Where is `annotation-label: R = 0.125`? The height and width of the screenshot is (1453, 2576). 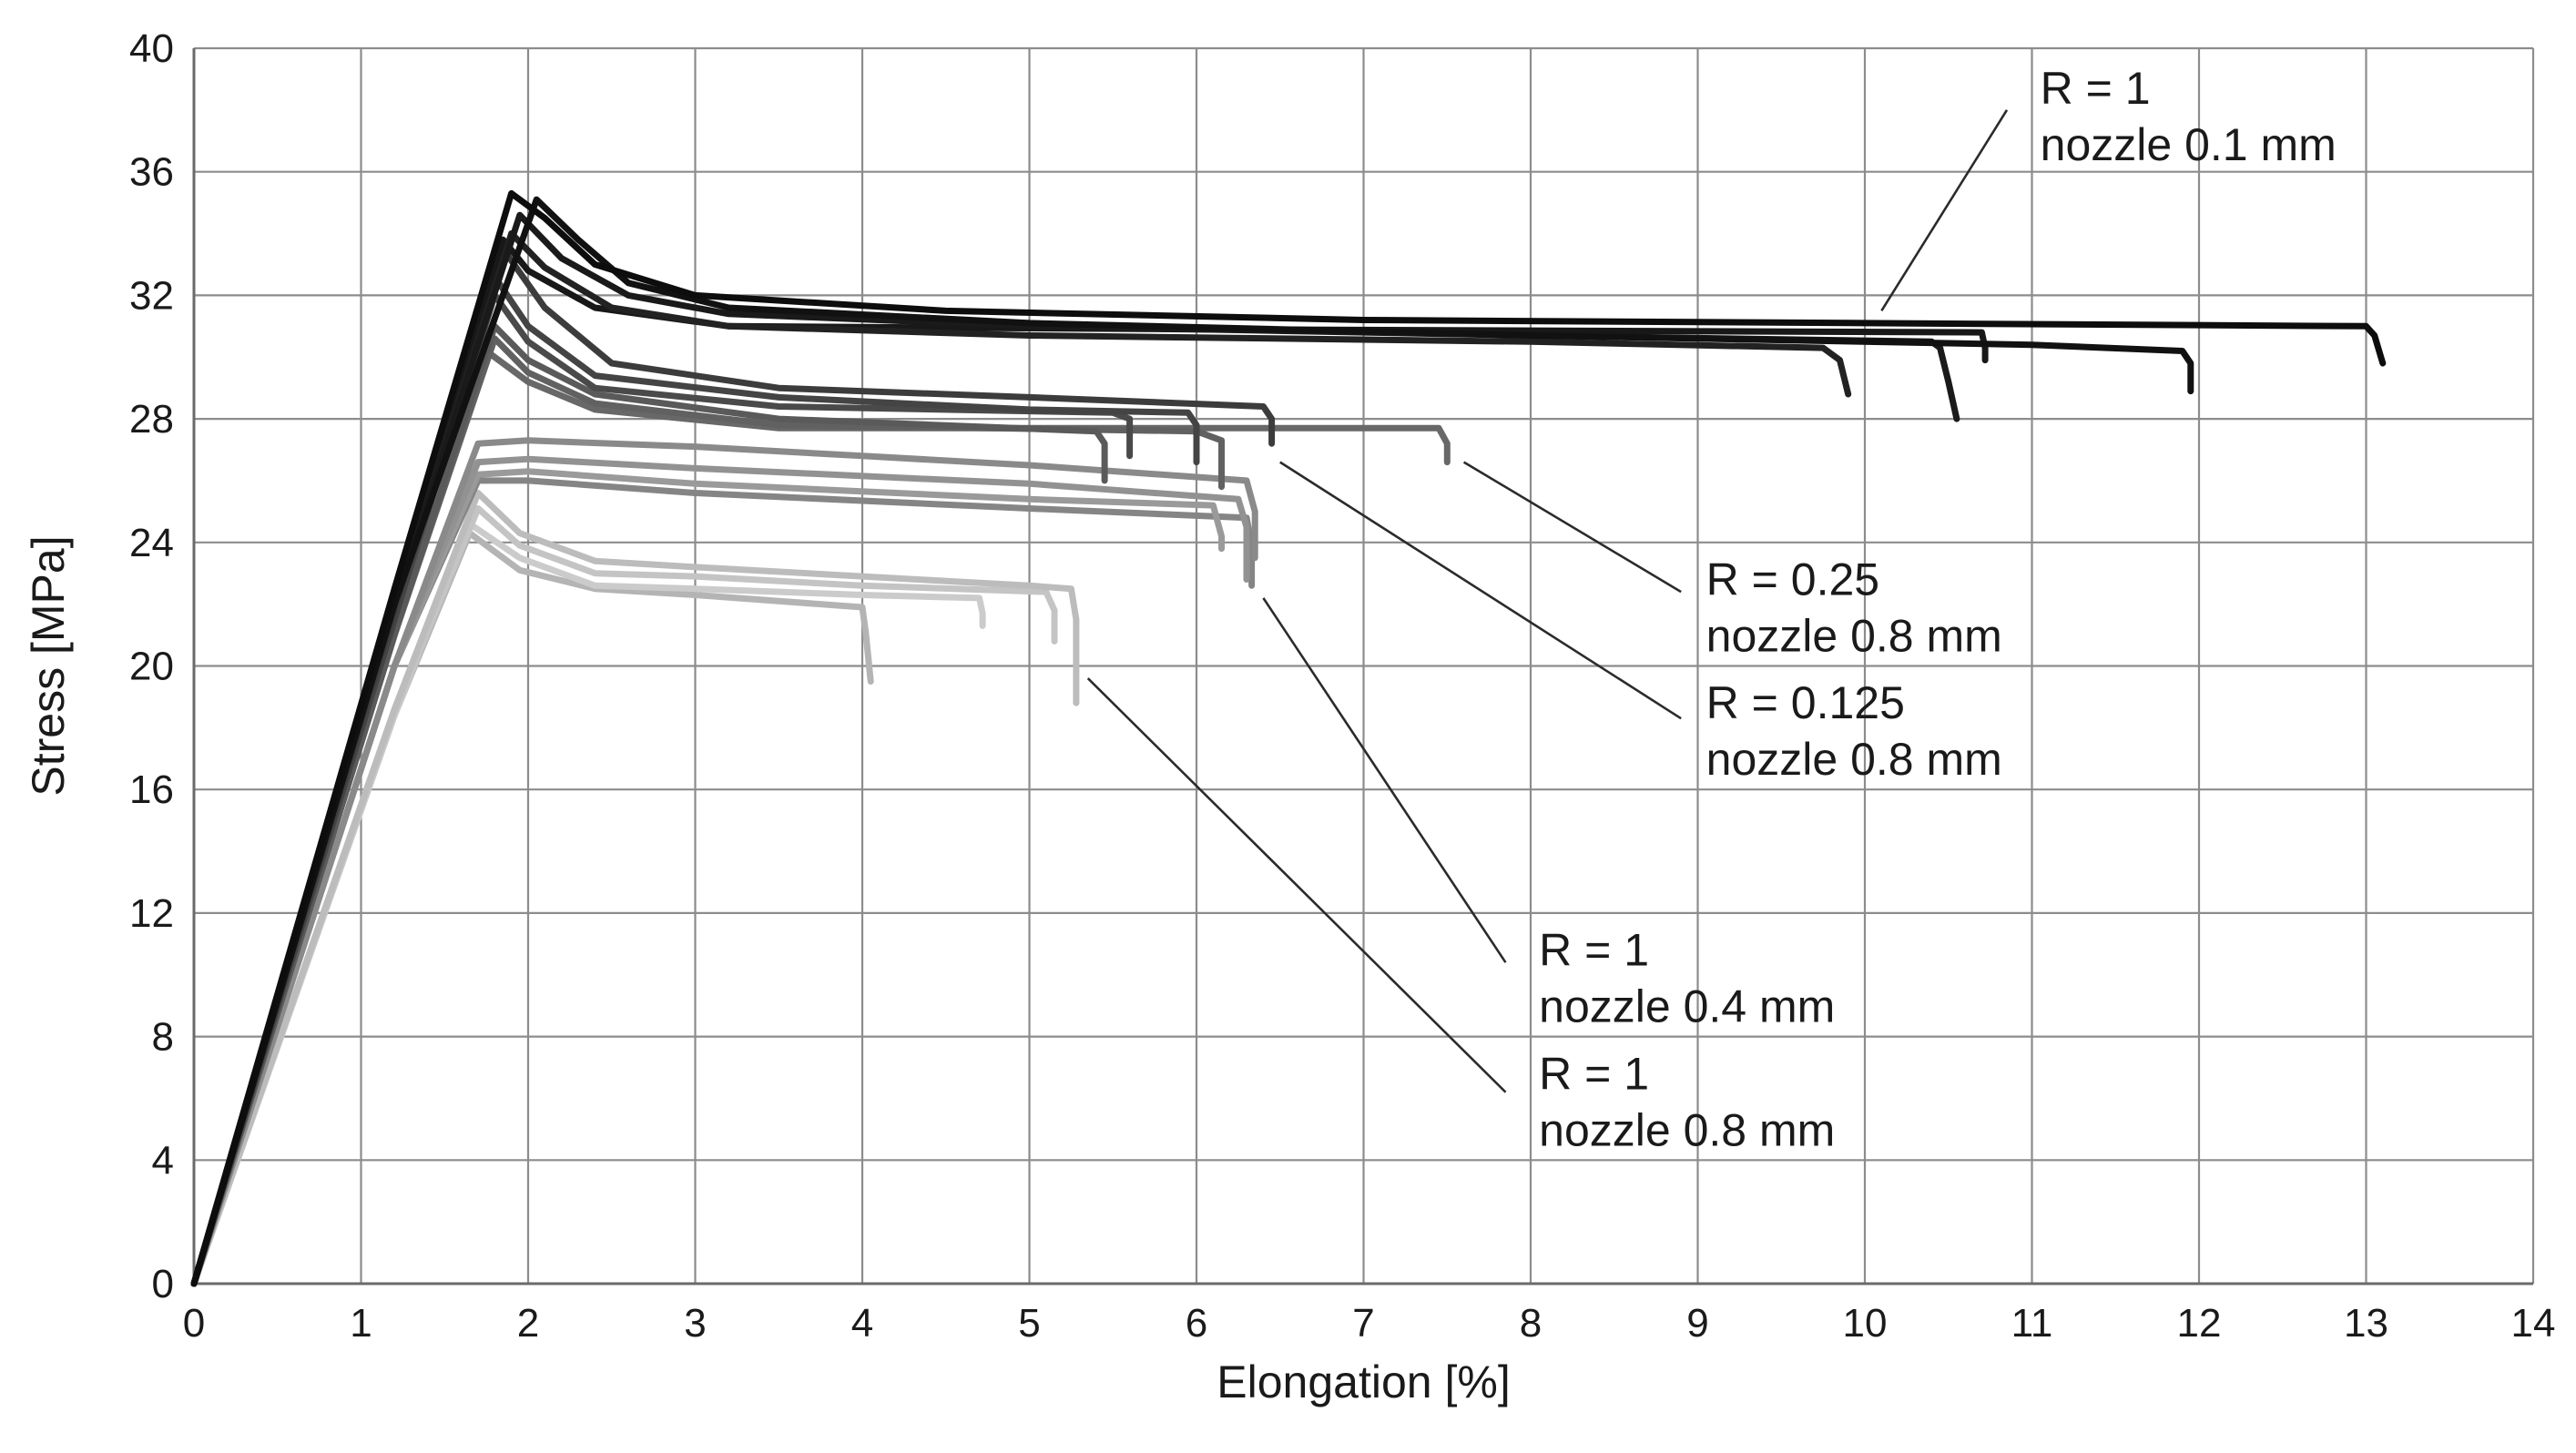
annotation-label: R = 0.125 is located at coordinates (1806, 702).